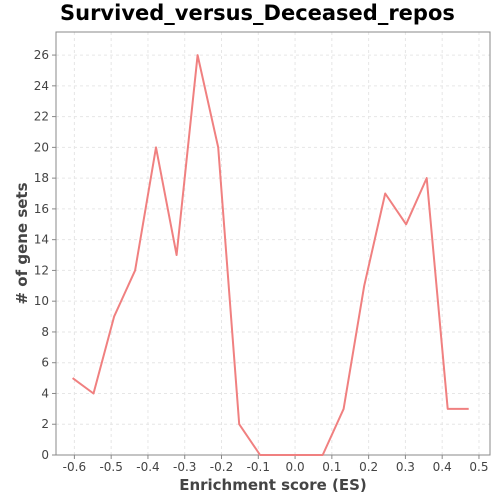  What do you see at coordinates (41, 178) in the screenshot?
I see `y-tick-label: 18` at bounding box center [41, 178].